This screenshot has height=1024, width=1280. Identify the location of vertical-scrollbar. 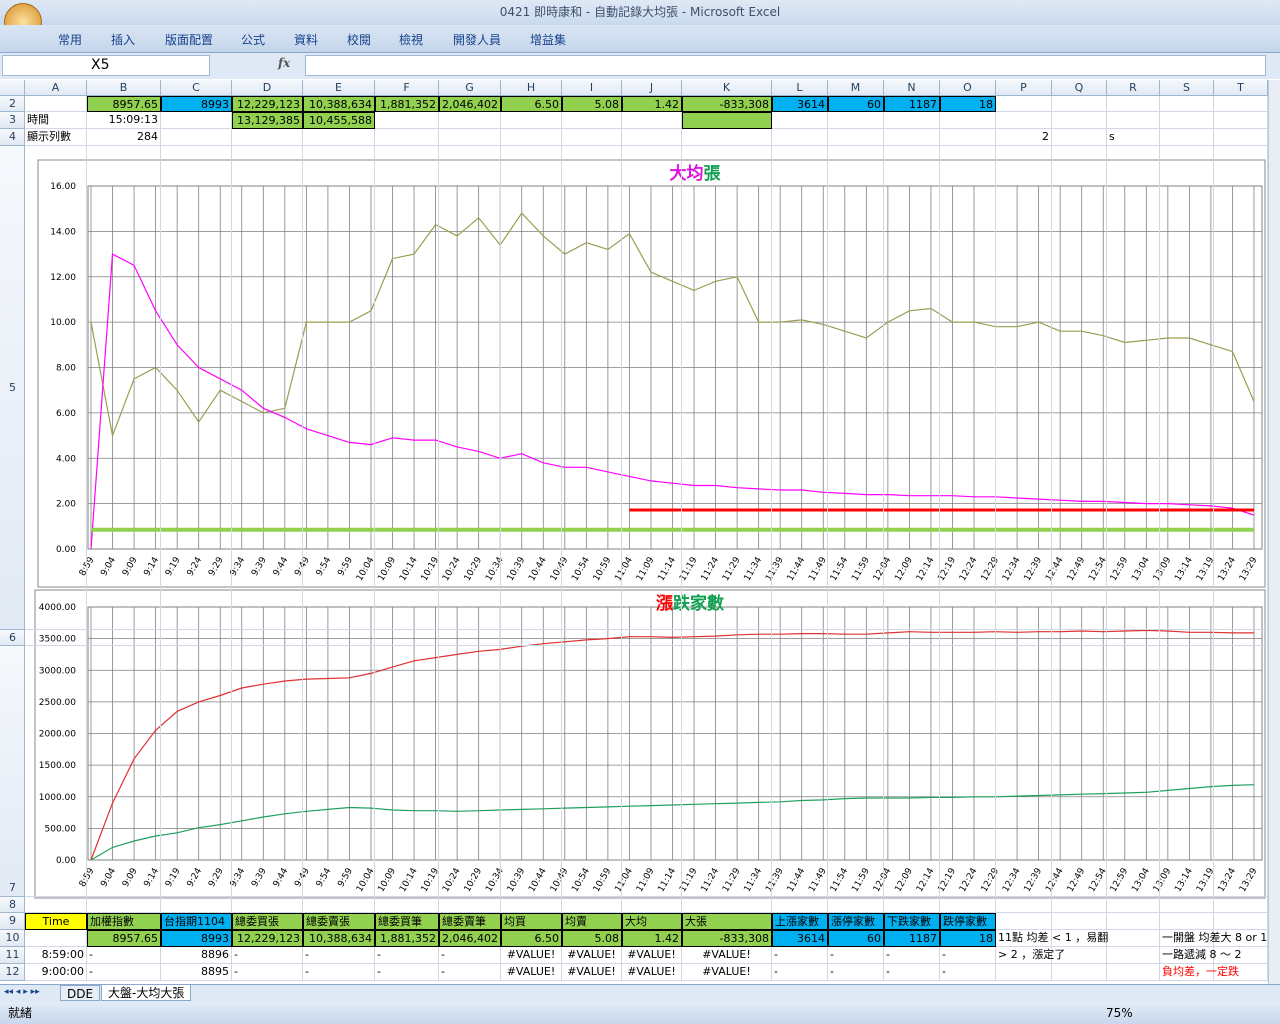
(1274, 532).